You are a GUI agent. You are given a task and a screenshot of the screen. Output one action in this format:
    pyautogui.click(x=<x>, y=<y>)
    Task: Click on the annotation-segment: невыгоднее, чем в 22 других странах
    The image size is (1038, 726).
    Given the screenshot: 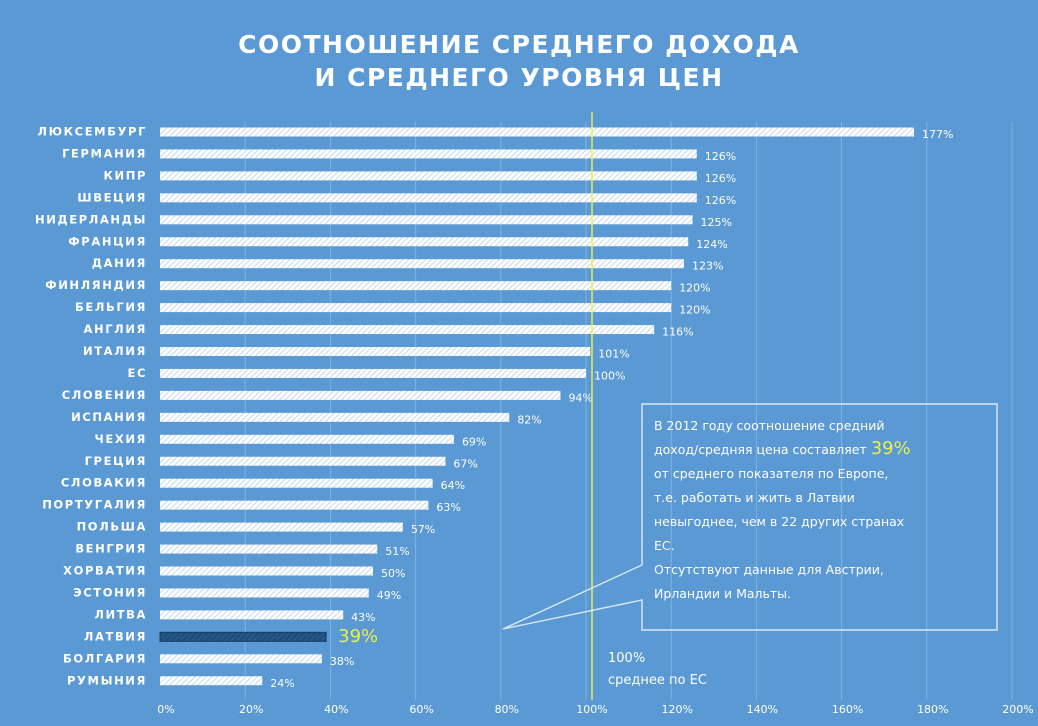 What is the action you would take?
    pyautogui.click(x=779, y=521)
    